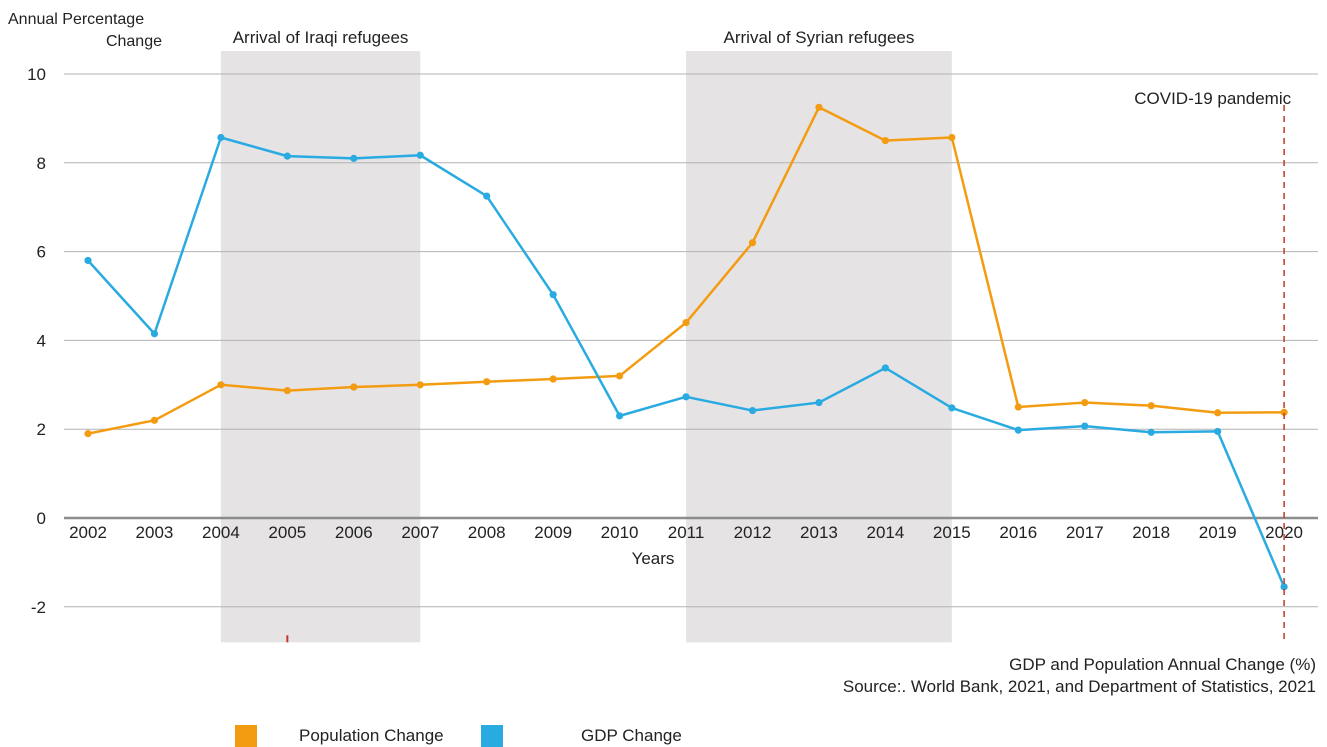 This screenshot has width=1327, height=747. What do you see at coordinates (1085, 532) in the screenshot?
I see `x-tick-label: 2017` at bounding box center [1085, 532].